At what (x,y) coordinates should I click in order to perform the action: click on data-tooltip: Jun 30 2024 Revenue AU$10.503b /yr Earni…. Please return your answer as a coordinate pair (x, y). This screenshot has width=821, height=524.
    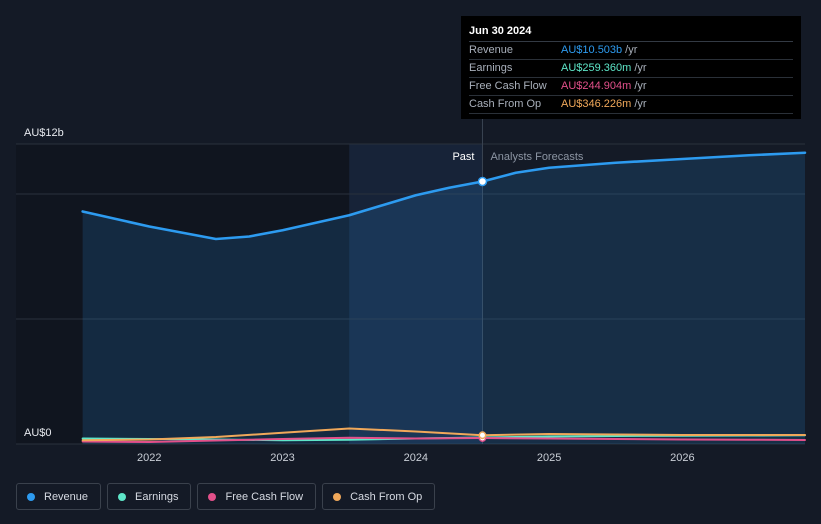
    Looking at the image, I should click on (631, 67).